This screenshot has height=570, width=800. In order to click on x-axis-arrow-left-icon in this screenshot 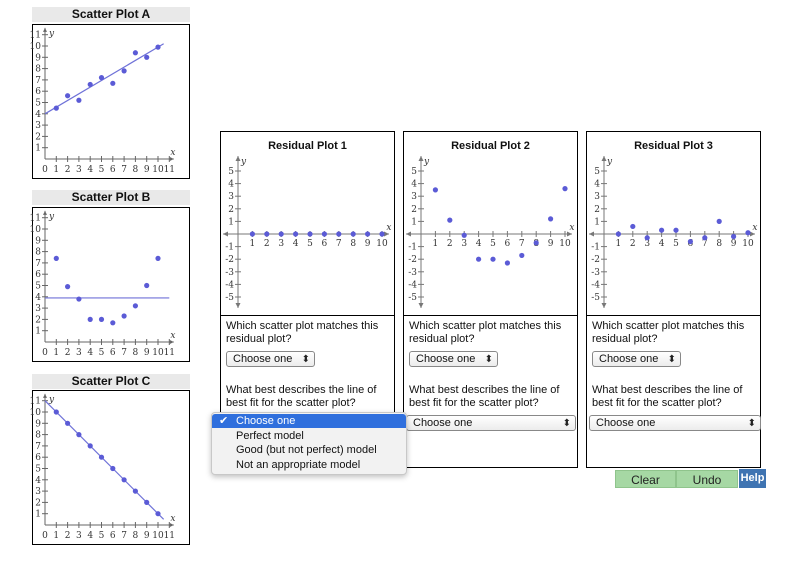, I will do `click(408, 234)`.